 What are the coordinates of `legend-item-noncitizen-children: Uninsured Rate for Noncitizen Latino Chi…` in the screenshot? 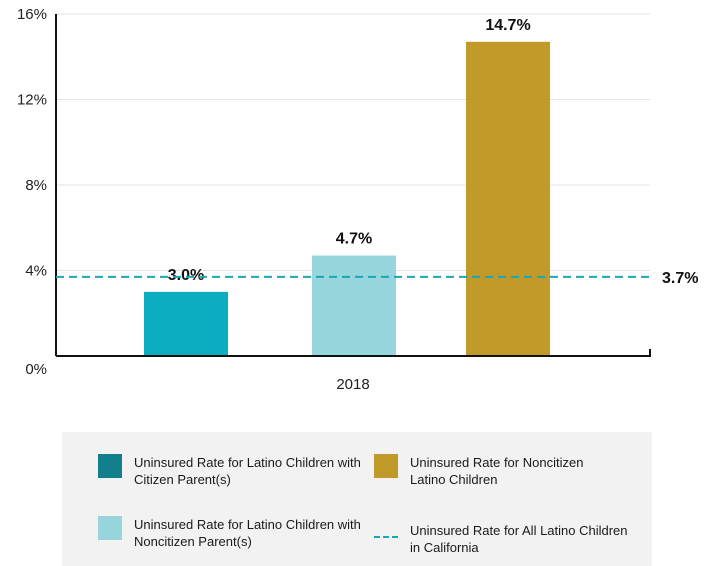 It's located at (497, 471).